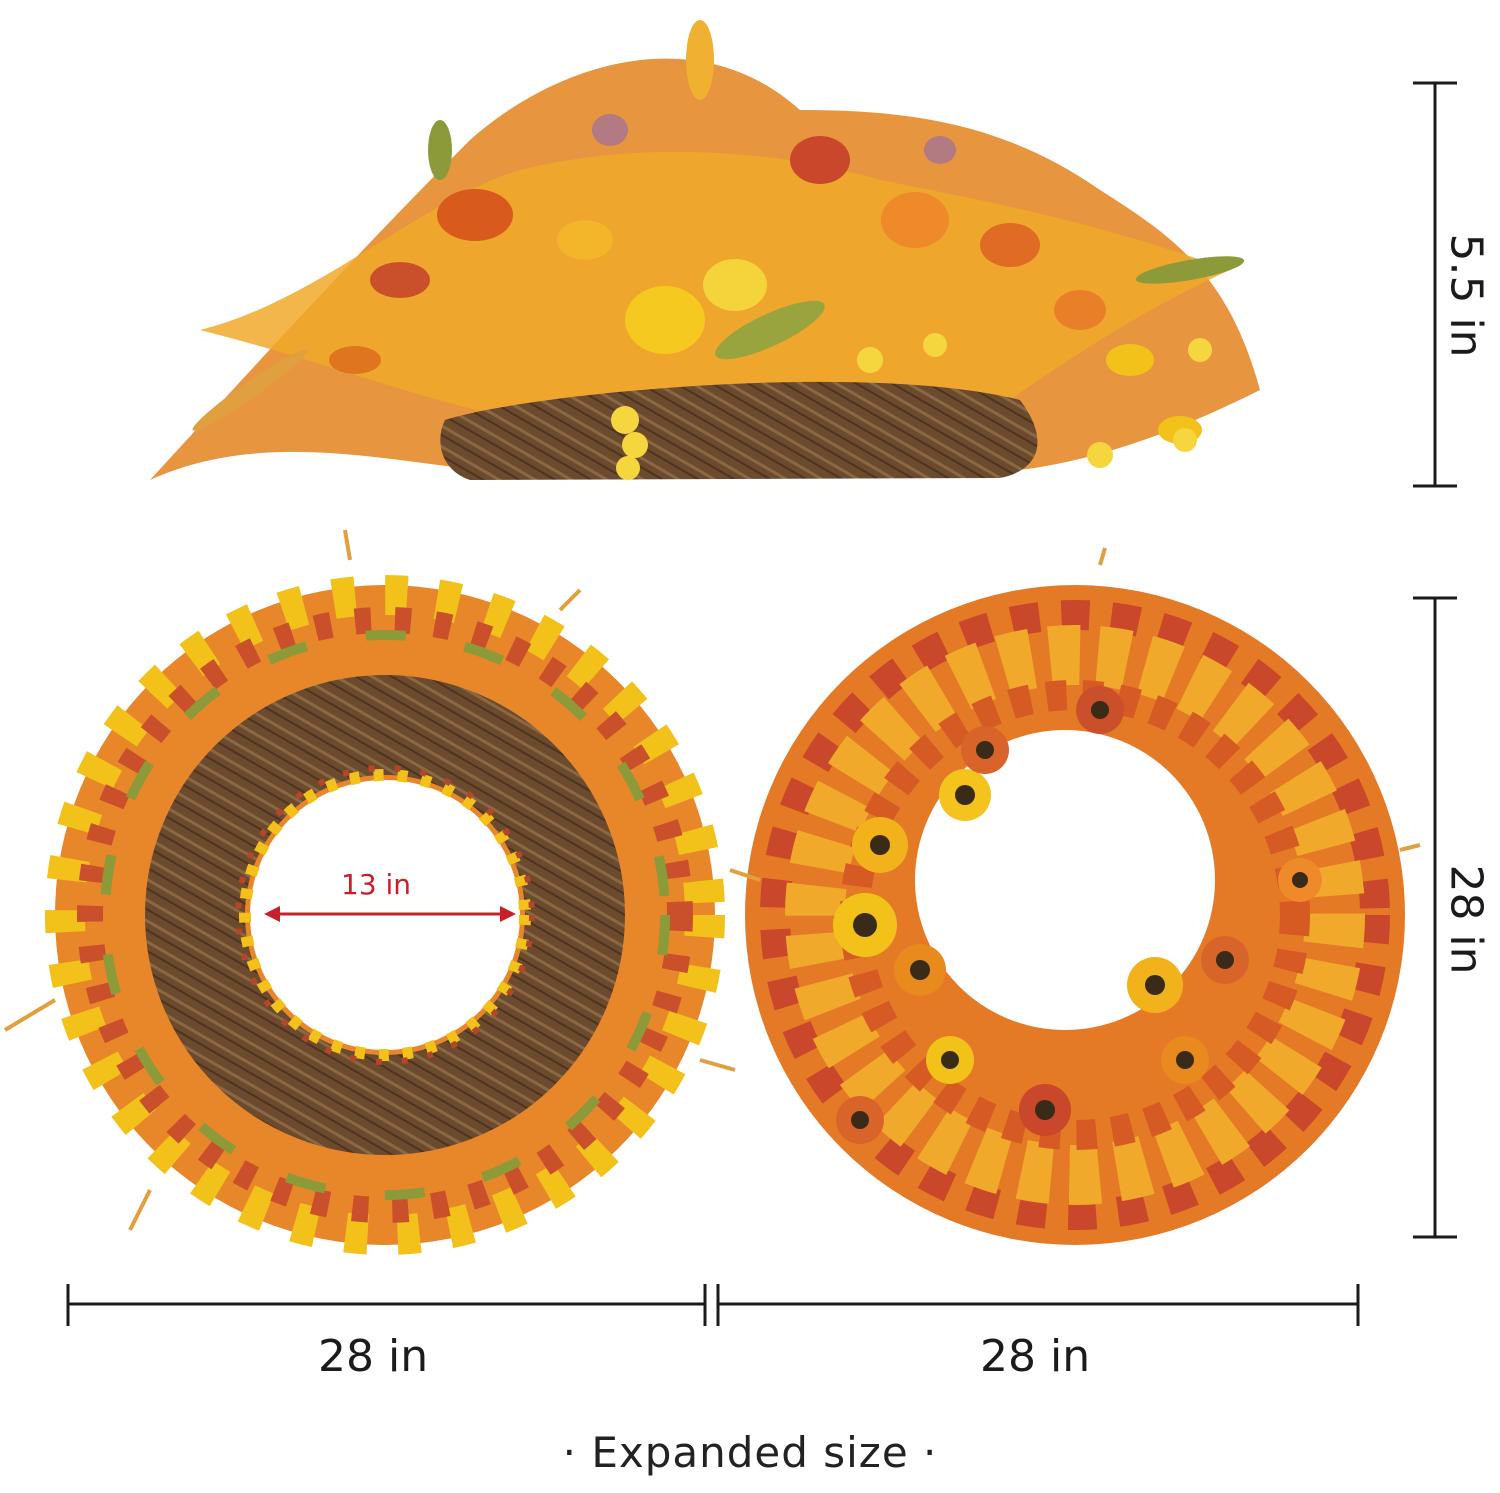  I want to click on right-width-label: 28 in, so click(1035, 1356).